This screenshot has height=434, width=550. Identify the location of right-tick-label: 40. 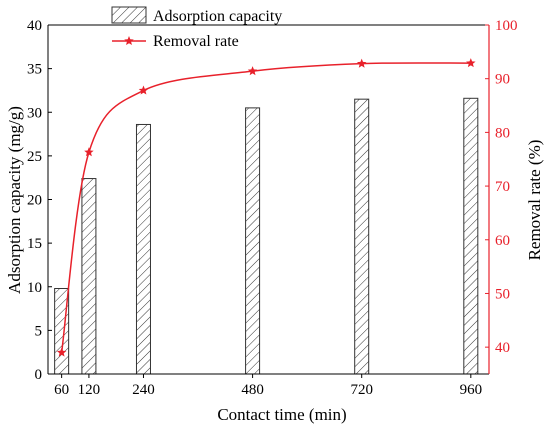
(502, 348).